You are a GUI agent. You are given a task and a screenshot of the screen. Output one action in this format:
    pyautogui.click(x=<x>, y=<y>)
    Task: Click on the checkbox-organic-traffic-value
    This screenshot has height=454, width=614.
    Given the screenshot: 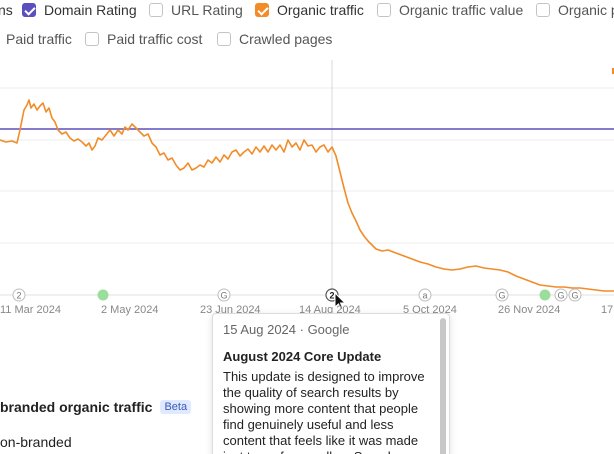 What is the action you would take?
    pyautogui.click(x=384, y=10)
    